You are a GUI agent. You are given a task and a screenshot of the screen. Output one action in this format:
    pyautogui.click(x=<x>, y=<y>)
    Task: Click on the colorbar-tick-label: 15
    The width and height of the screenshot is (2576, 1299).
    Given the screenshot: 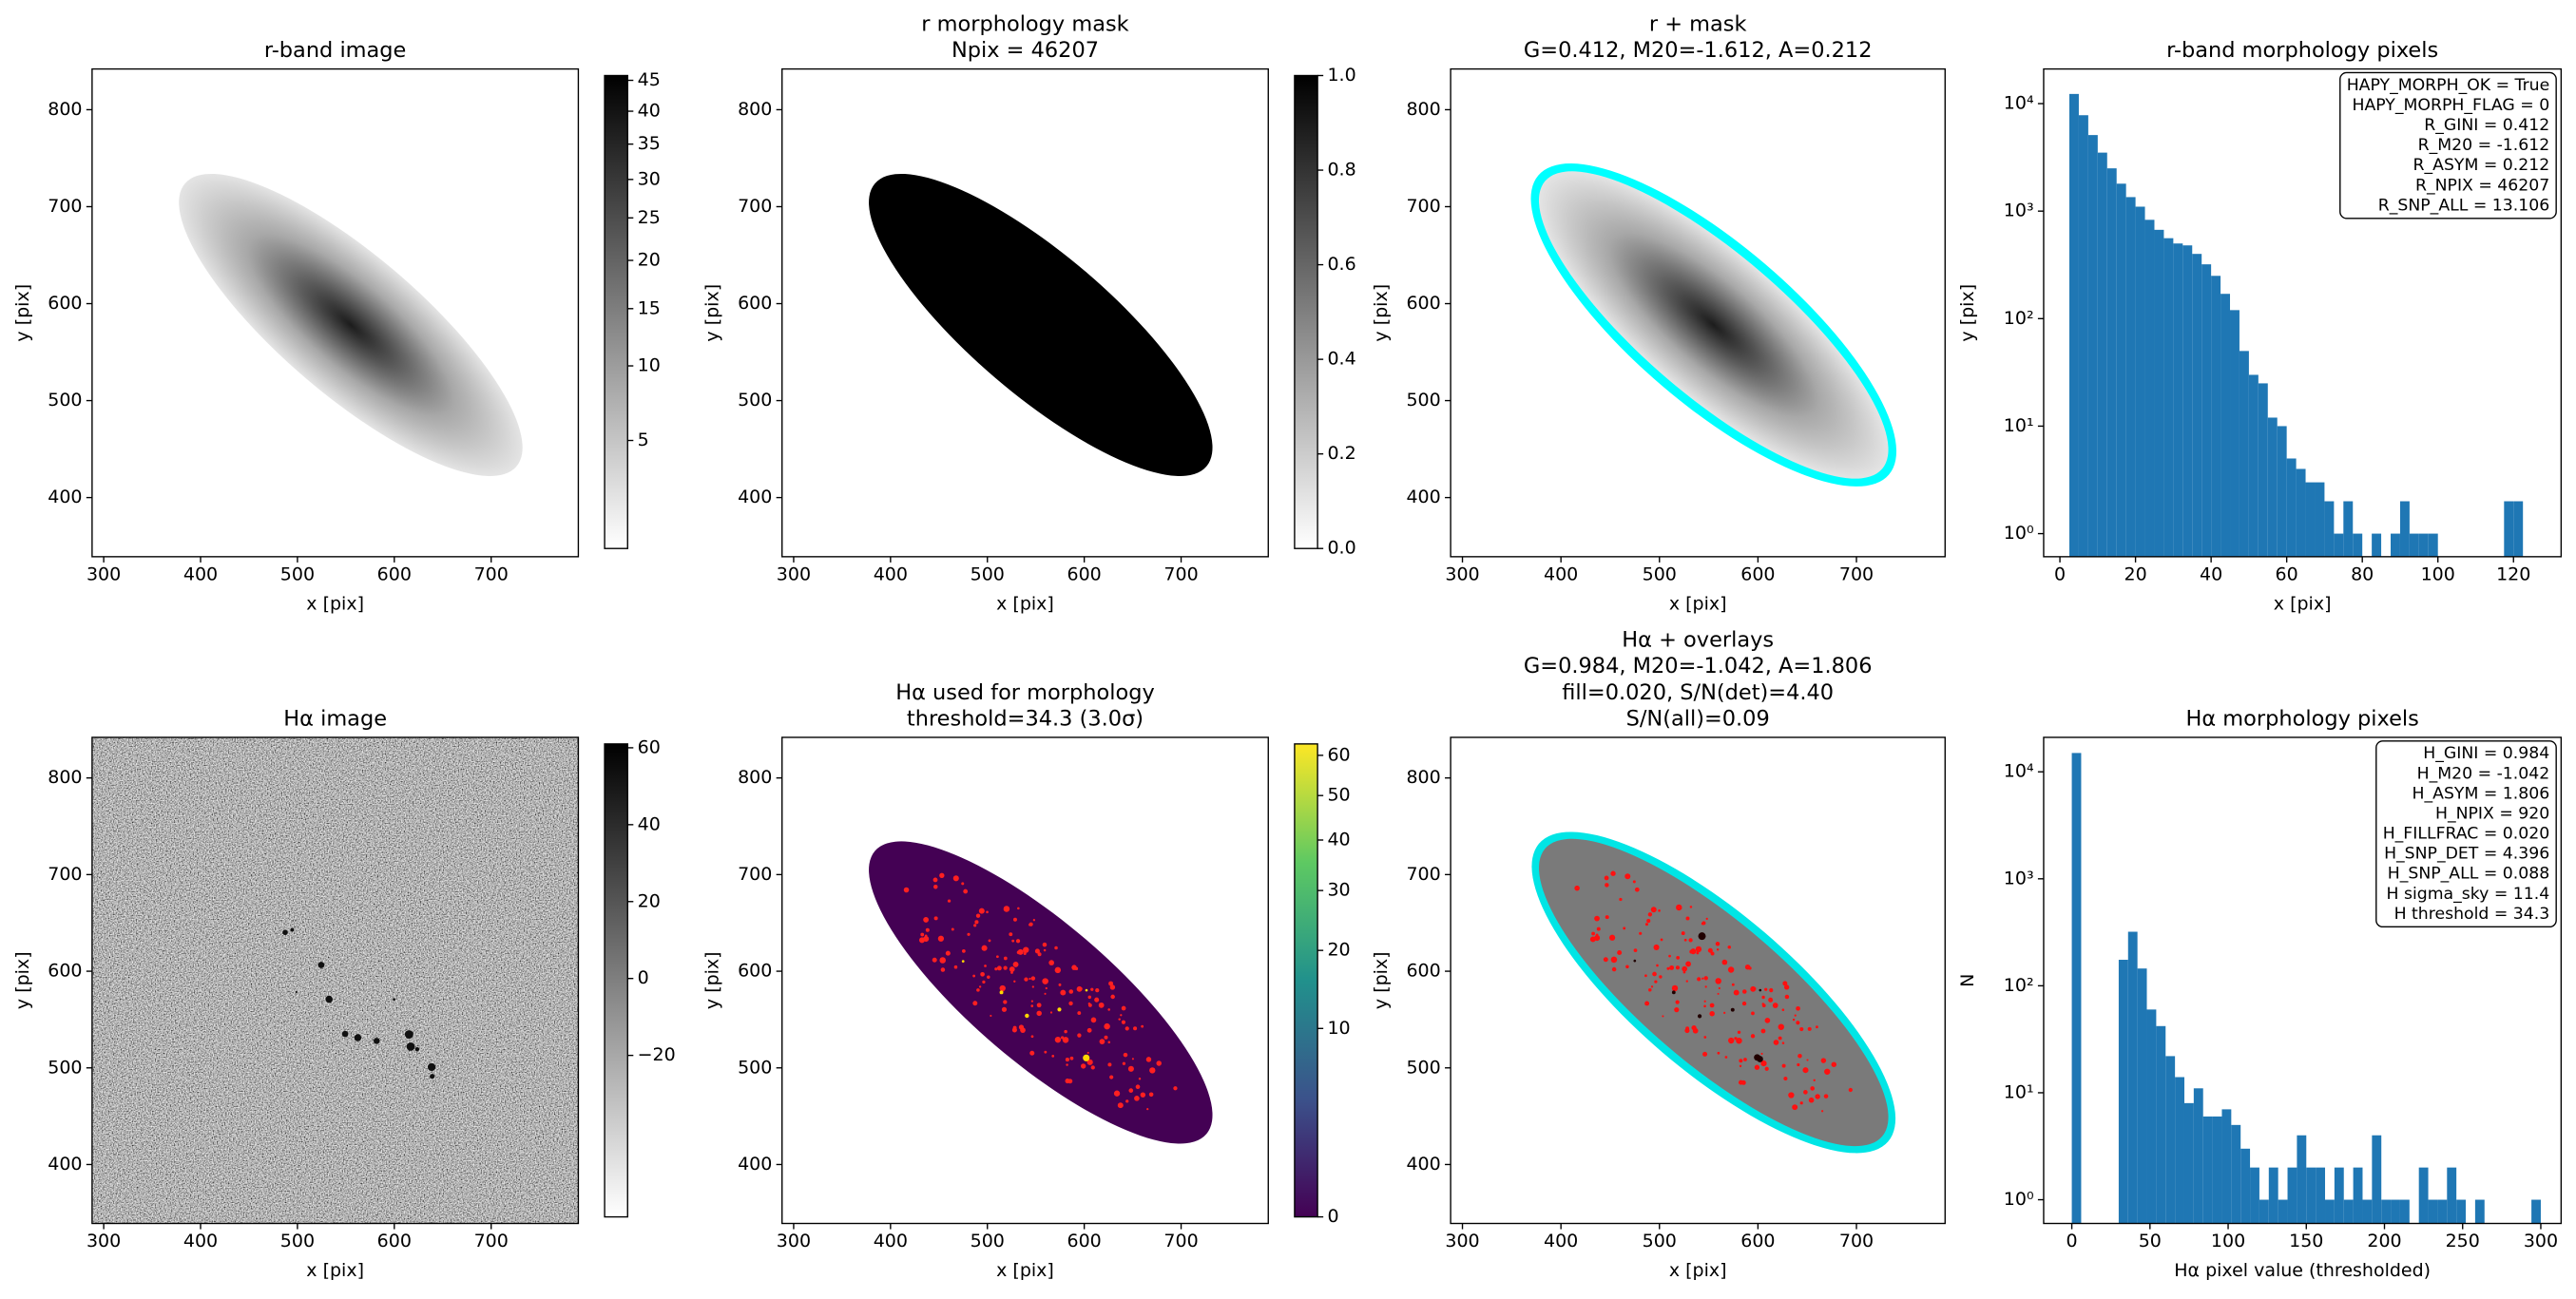 What is the action you would take?
    pyautogui.click(x=649, y=308)
    